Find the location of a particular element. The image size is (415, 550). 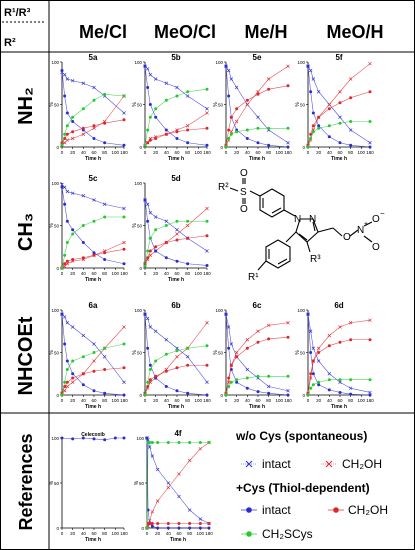

structure-r2: R² is located at coordinates (223, 187).